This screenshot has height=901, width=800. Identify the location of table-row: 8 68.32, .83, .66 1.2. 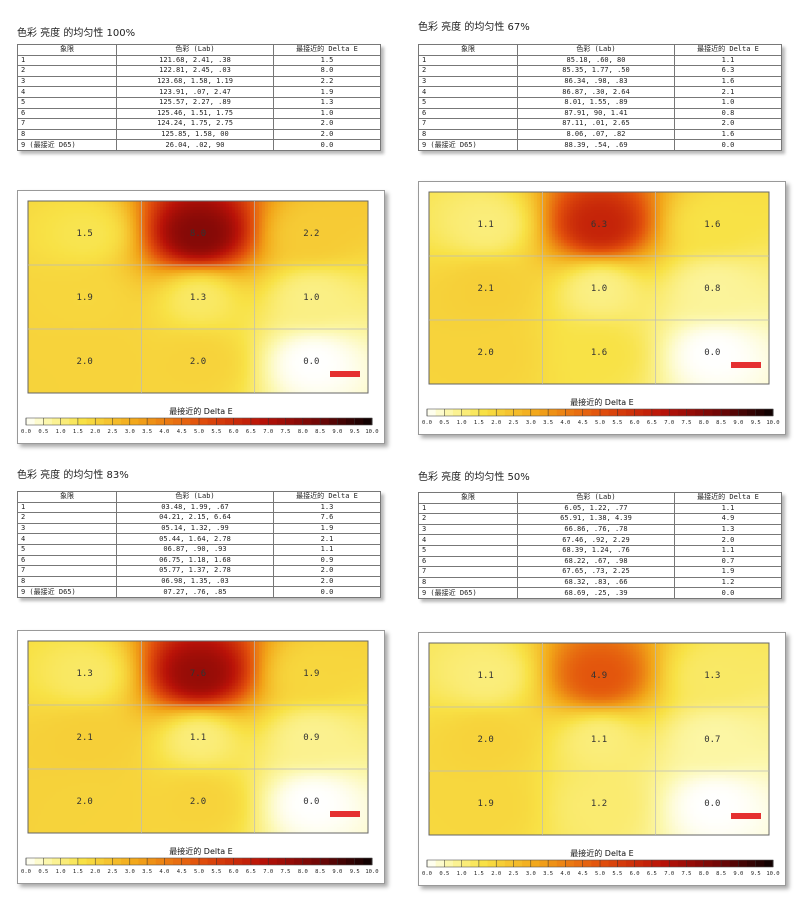
(600, 582).